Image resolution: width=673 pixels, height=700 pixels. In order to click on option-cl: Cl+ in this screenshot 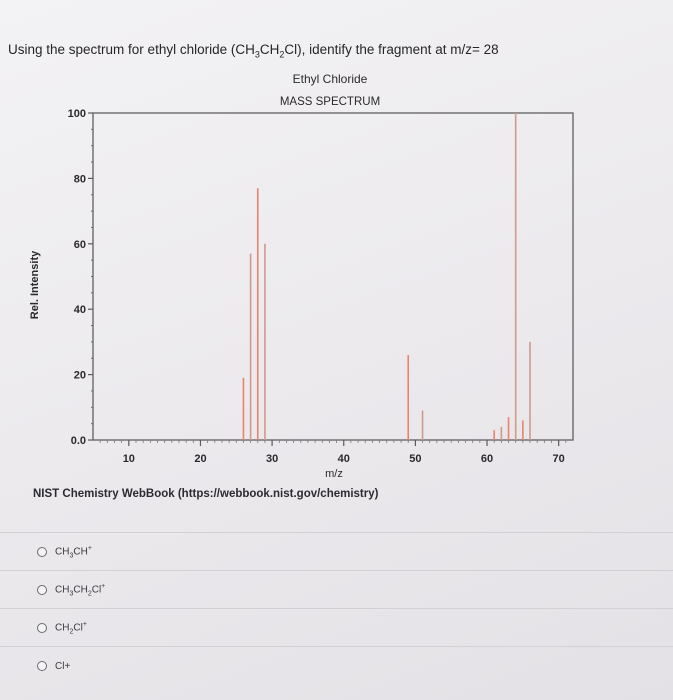, I will do `click(336, 665)`.